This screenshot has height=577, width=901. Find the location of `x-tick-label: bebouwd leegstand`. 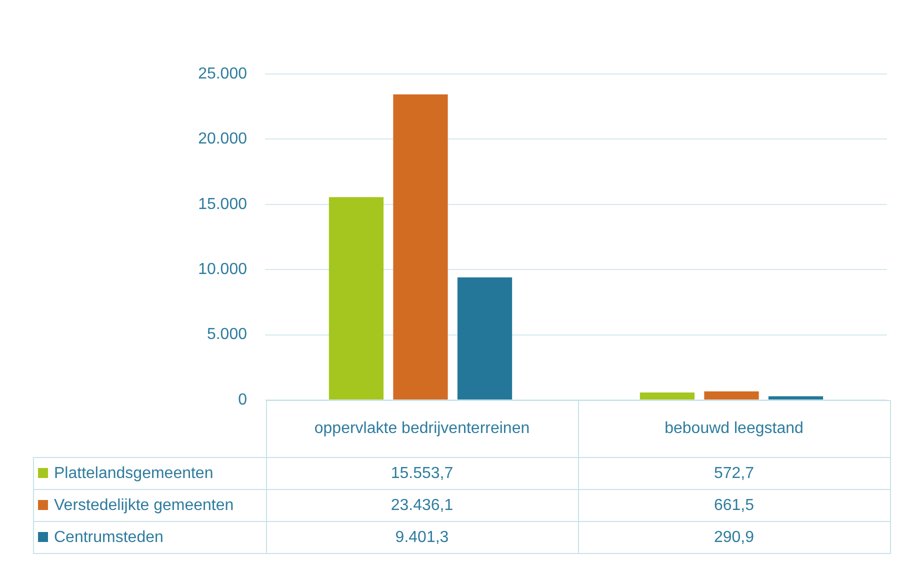

x-tick-label: bebouwd leegstand is located at coordinates (734, 429).